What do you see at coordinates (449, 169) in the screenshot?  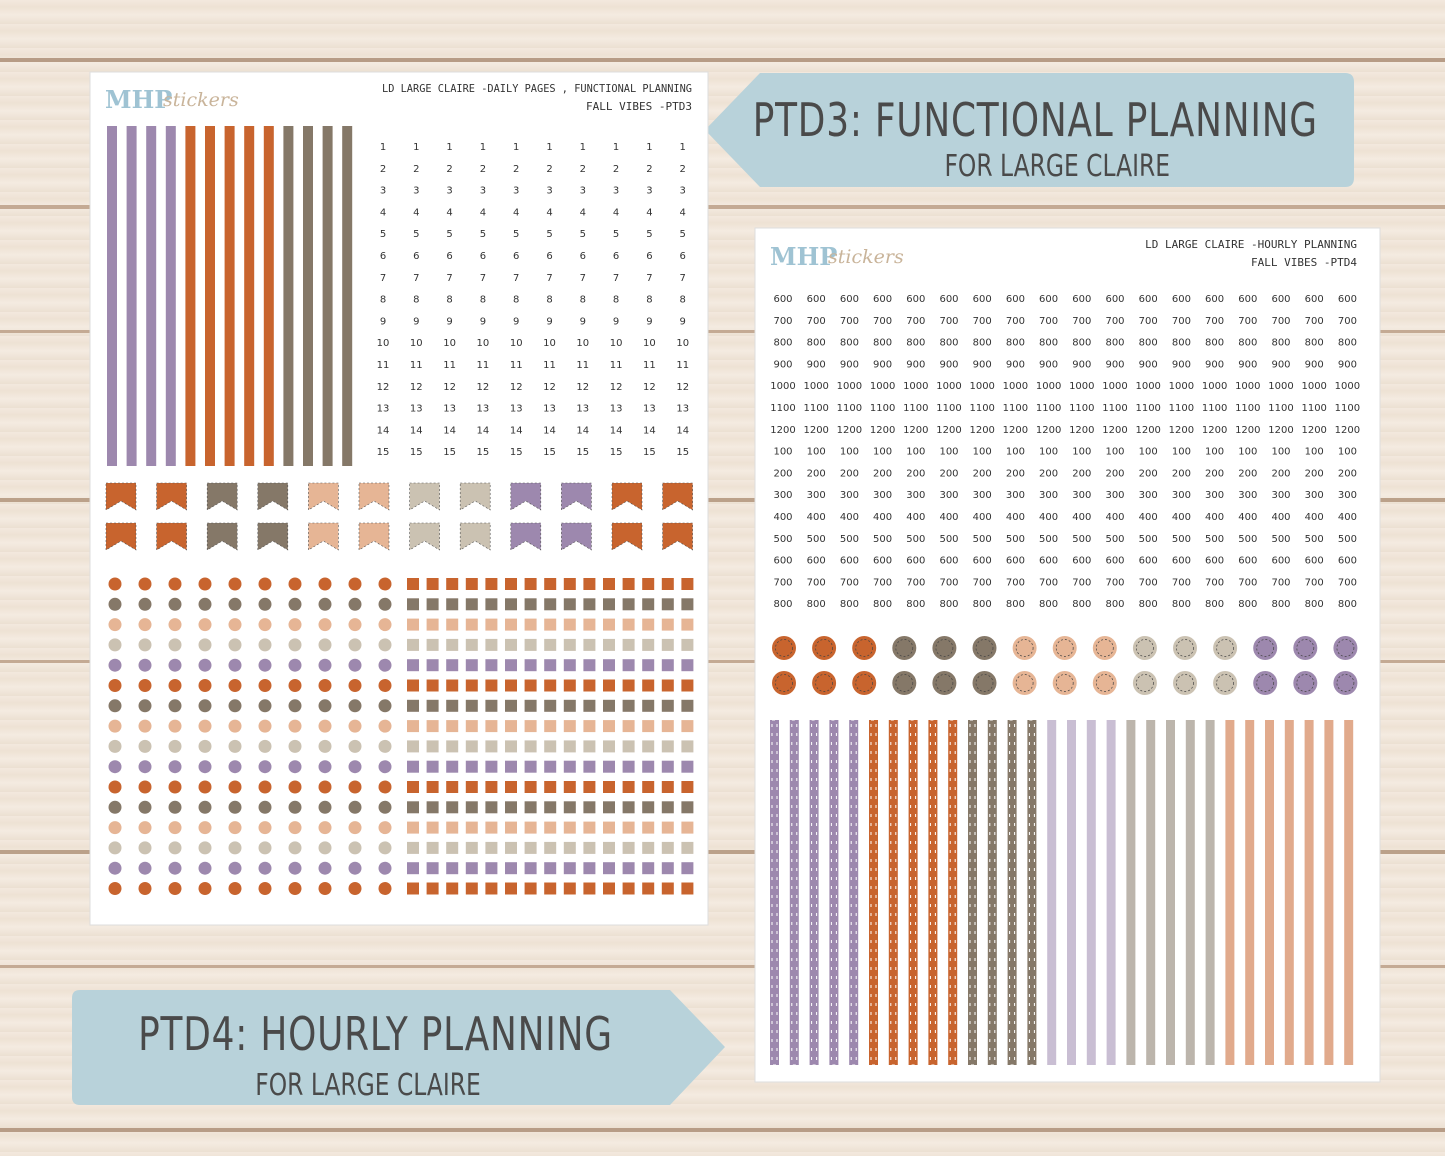 I see `date-number: 2` at bounding box center [449, 169].